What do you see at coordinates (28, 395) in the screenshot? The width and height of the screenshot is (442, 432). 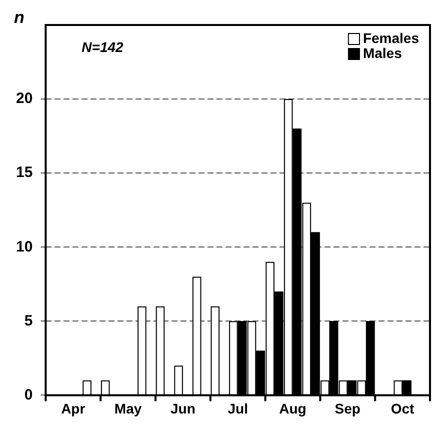 I see `y-tick-label: 0` at bounding box center [28, 395].